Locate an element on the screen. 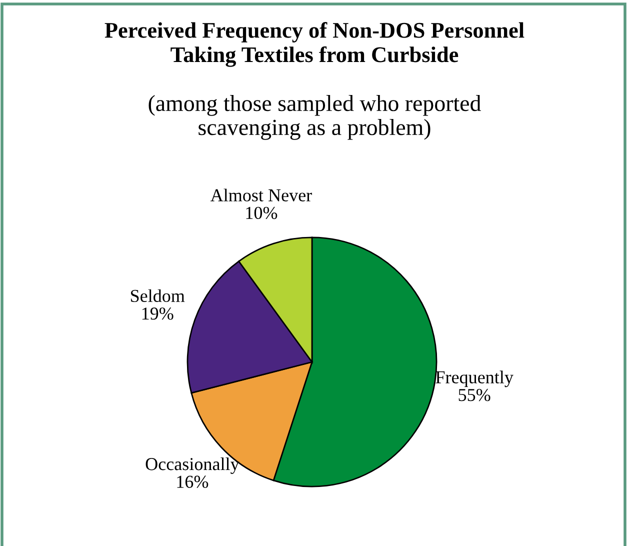 This screenshot has height=546, width=629. data-label: 55% is located at coordinates (474, 395).